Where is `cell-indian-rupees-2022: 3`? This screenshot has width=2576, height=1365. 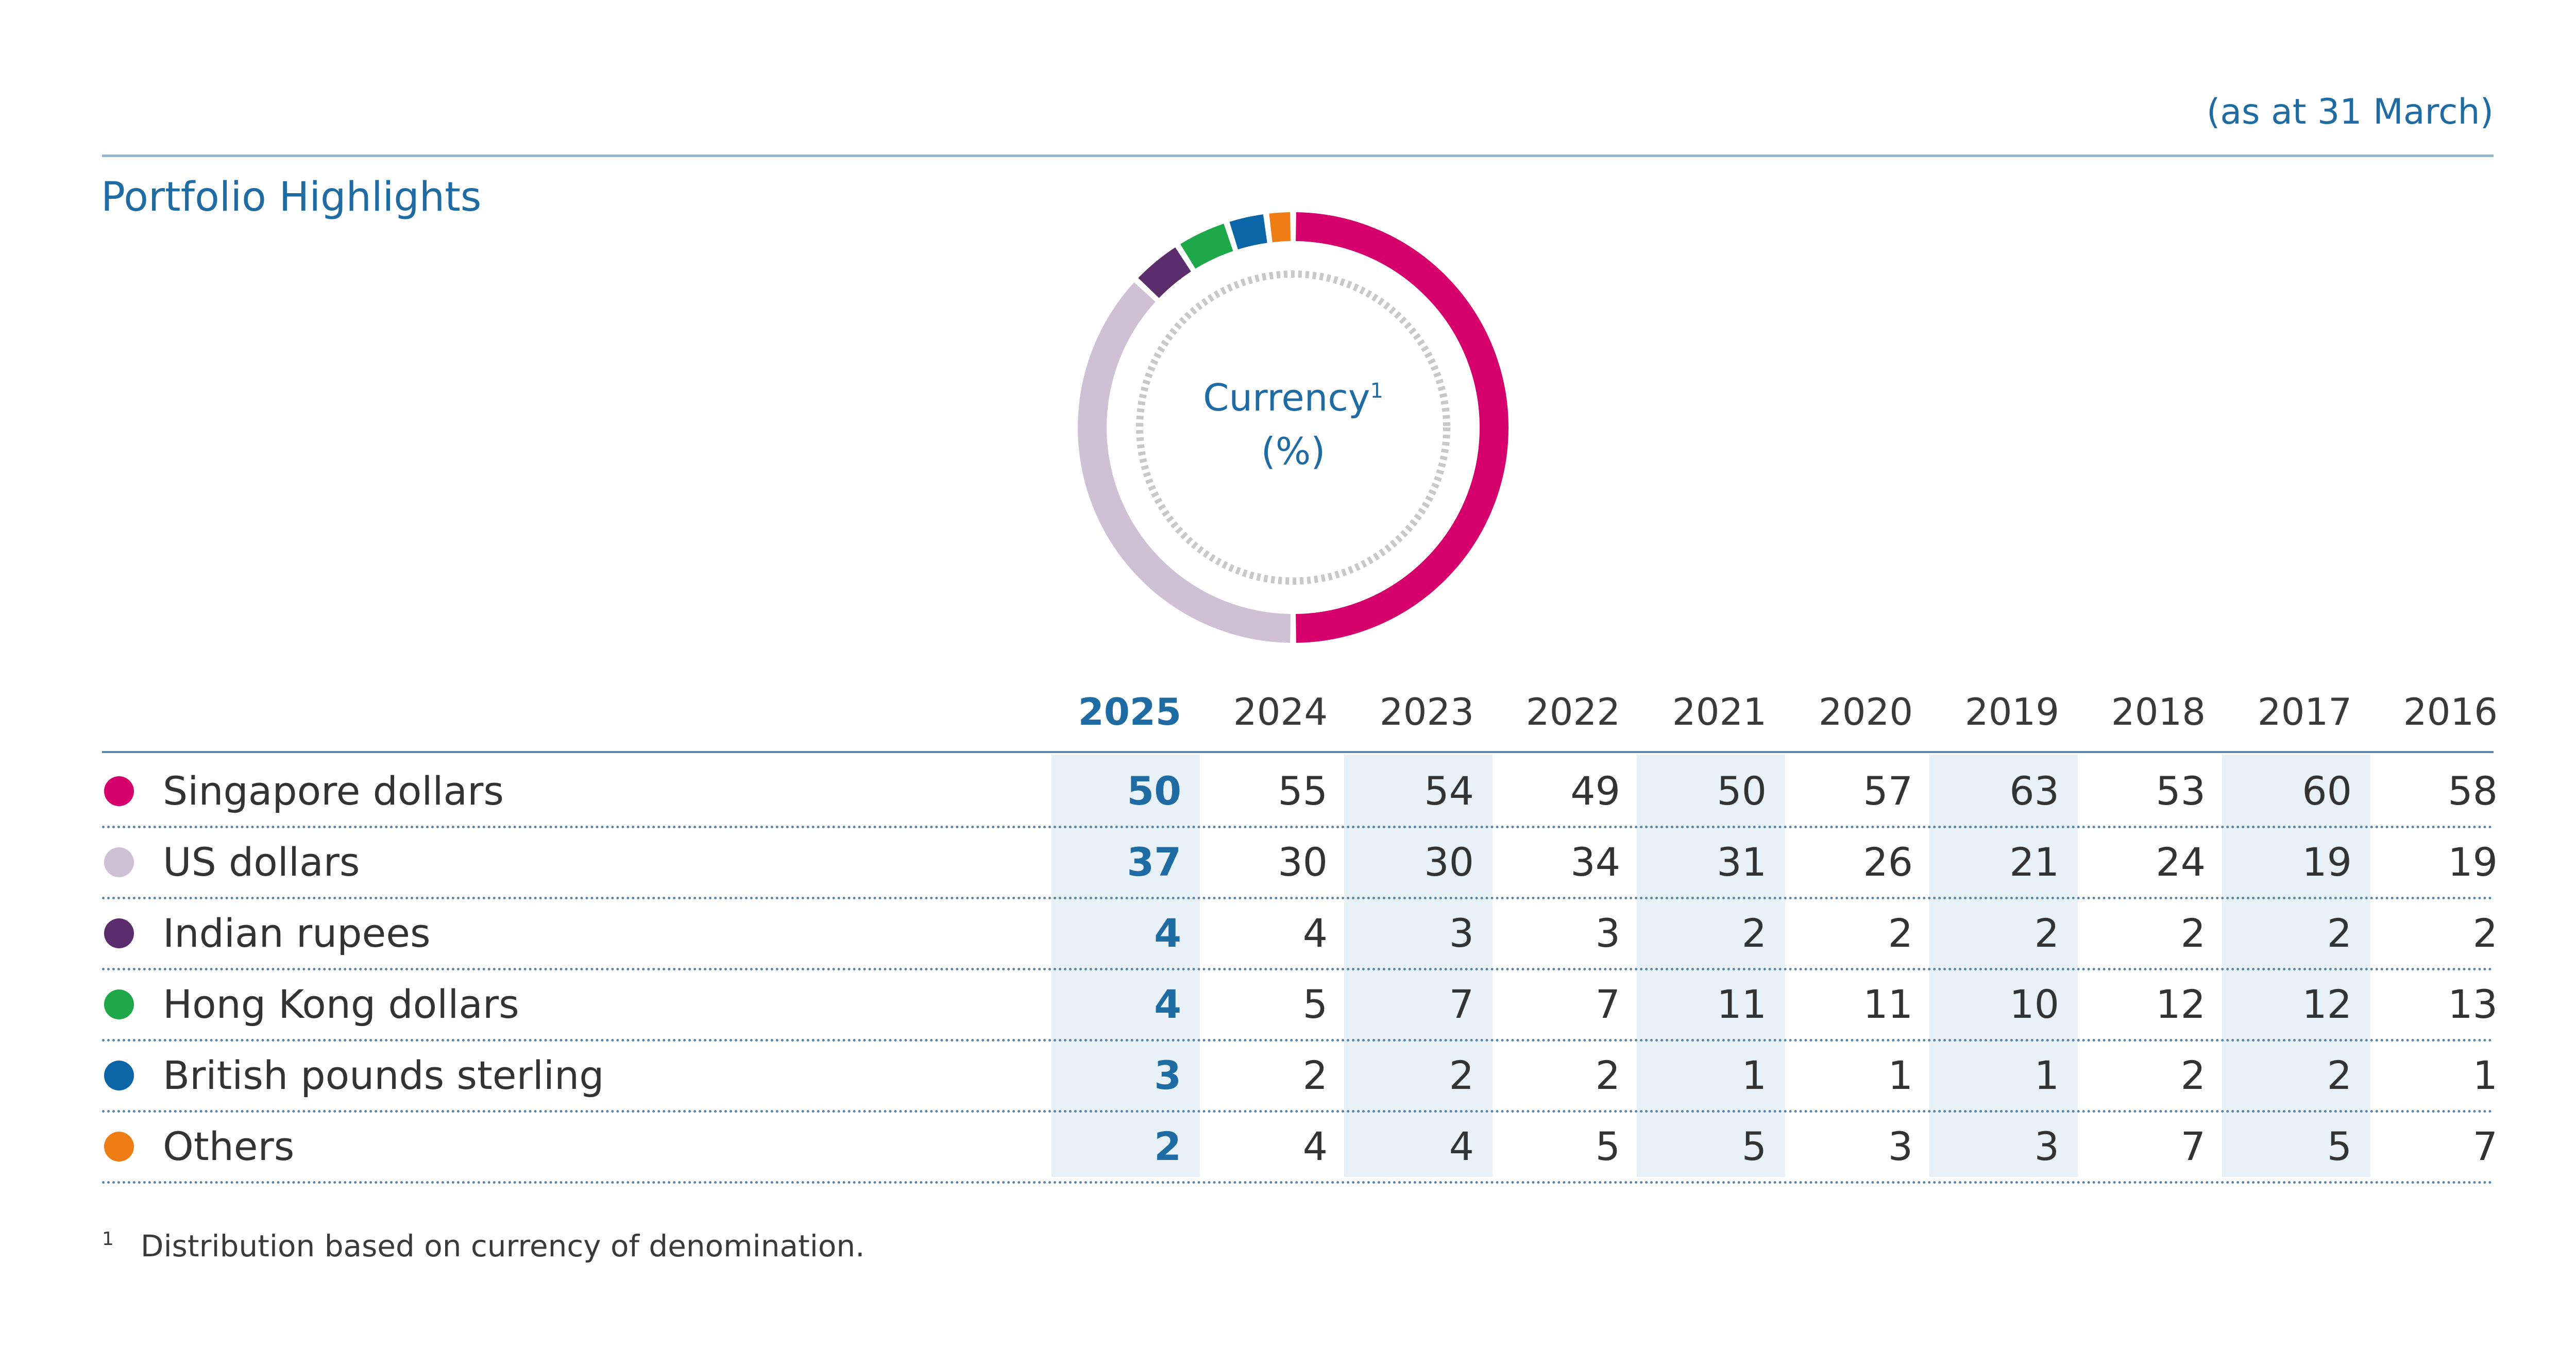
cell-indian-rupees-2022: 3 is located at coordinates (1607, 933).